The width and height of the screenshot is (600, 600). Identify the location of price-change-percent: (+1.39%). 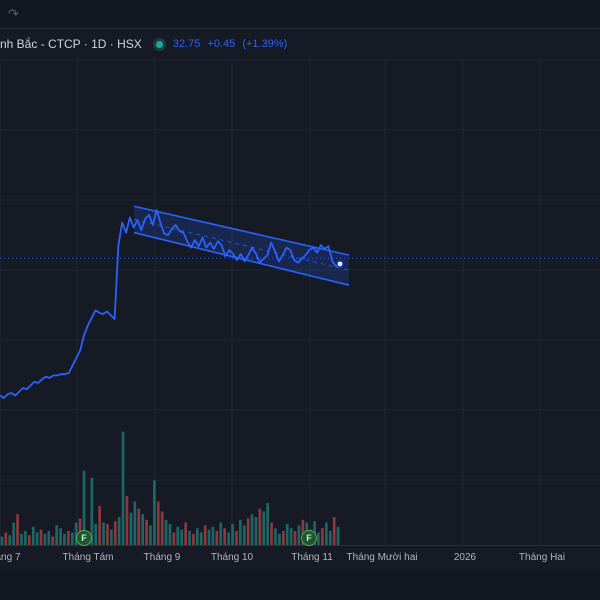
(265, 44).